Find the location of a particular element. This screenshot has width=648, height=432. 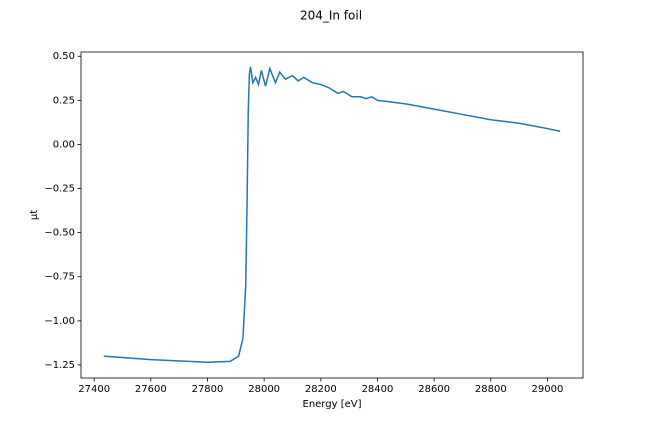

y-tick-label: −1.00 is located at coordinates (59, 321).